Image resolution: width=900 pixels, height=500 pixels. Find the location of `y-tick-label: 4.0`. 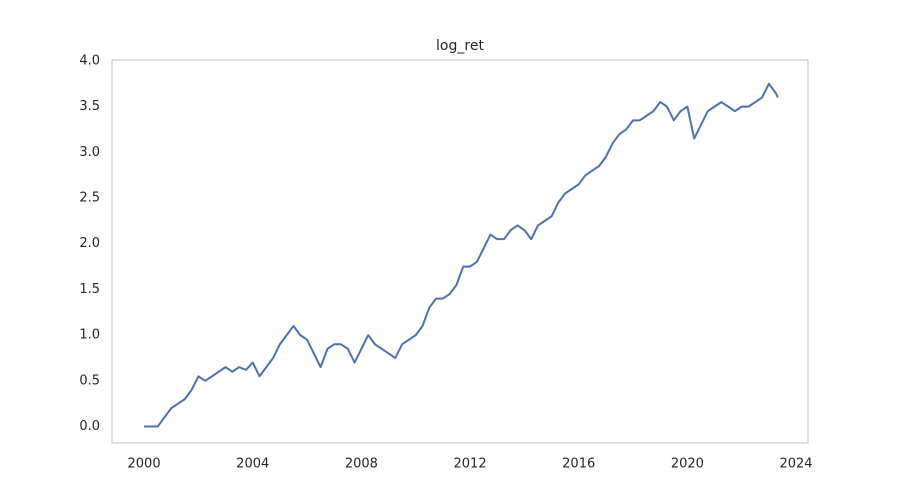

y-tick-label: 4.0 is located at coordinates (89, 60).